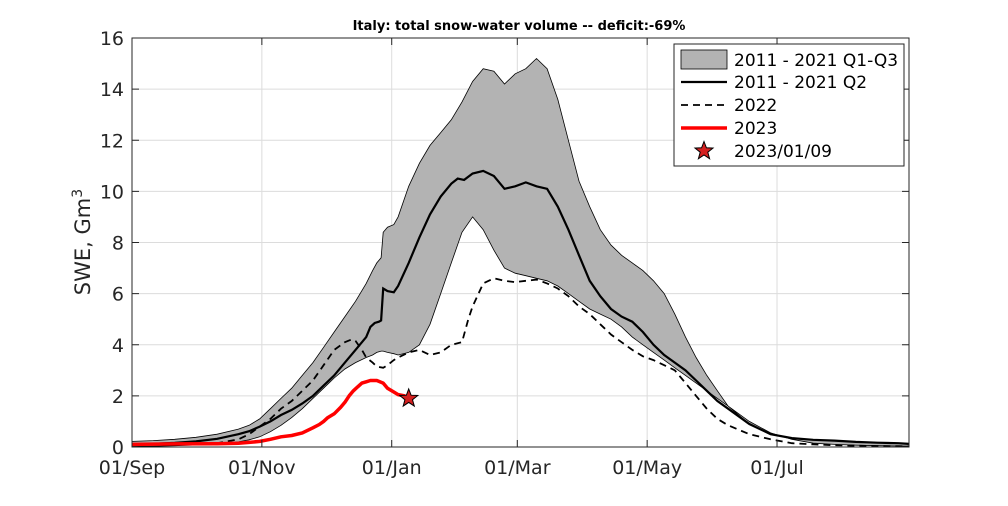 The width and height of the screenshot is (1008, 506). What do you see at coordinates (118, 448) in the screenshot?
I see `y-tick-label: 0` at bounding box center [118, 448].